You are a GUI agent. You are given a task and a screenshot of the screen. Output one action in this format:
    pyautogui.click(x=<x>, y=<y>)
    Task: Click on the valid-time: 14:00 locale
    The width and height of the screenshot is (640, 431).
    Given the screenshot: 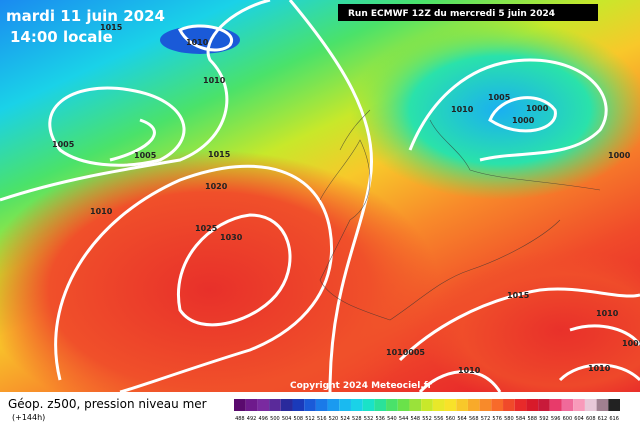 What is the action you would take?
    pyautogui.click(x=61, y=37)
    